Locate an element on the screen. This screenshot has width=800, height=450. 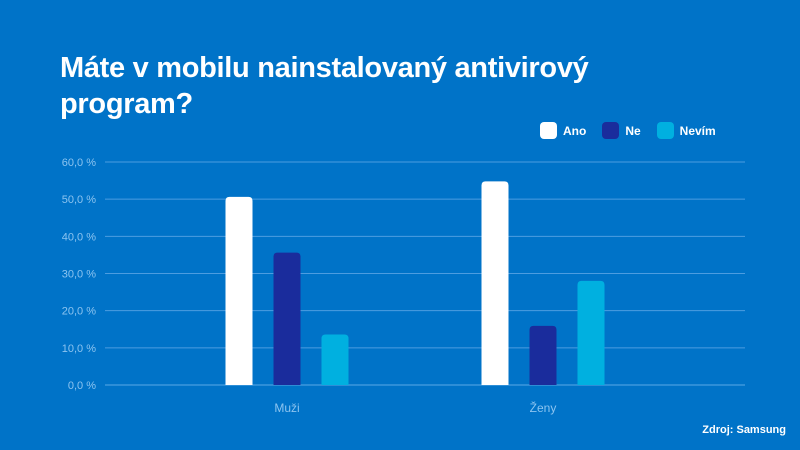
y-tick-label: 60,0 % is located at coordinates (79, 163).